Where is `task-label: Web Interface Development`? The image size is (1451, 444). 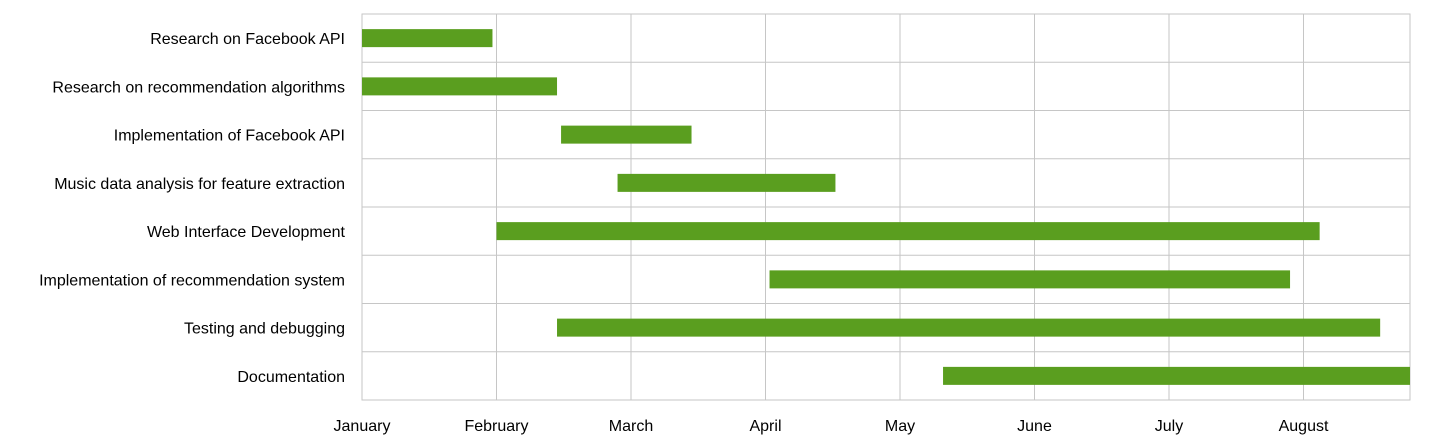 task-label: Web Interface Development is located at coordinates (246, 232).